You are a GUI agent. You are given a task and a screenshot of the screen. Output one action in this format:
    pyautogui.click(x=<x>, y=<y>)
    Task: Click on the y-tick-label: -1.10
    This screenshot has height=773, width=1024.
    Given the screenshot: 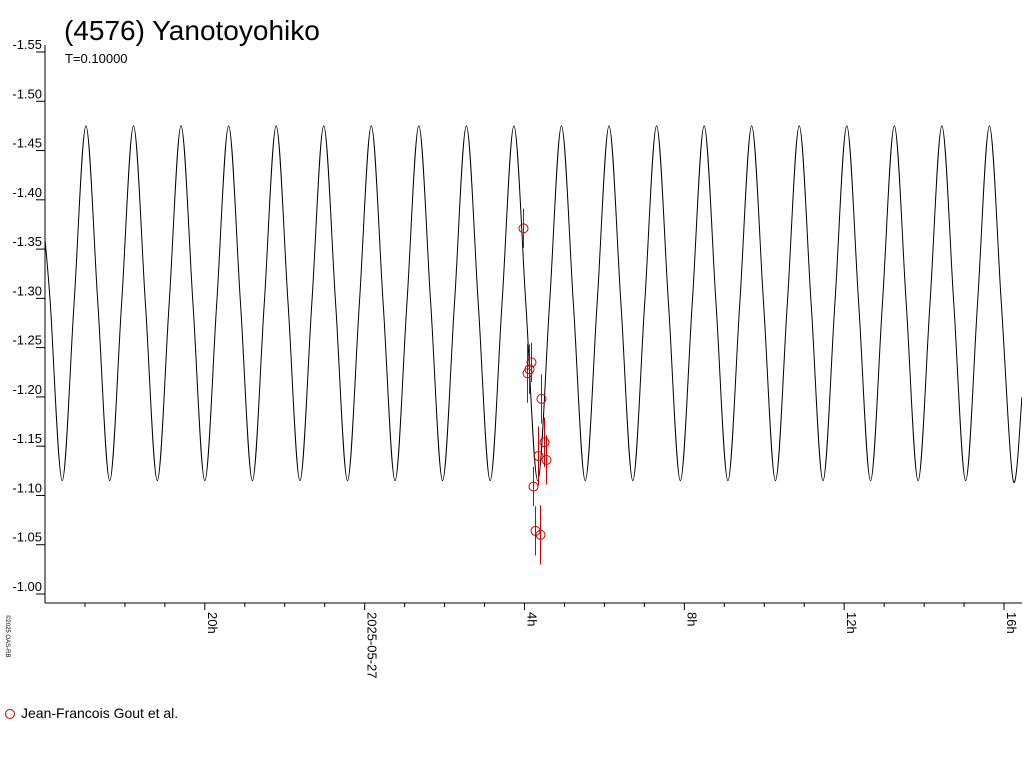 What is the action you would take?
    pyautogui.click(x=27, y=487)
    